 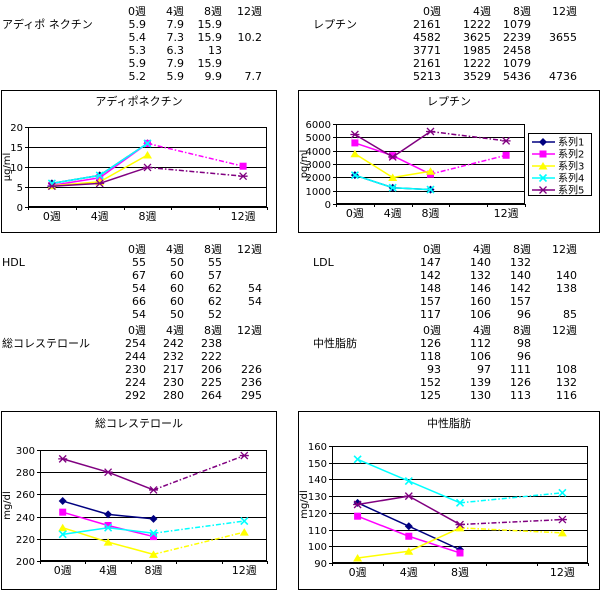 What do you see at coordinates (137, 76) in the screenshot?
I see `table-cell: 5.2` at bounding box center [137, 76].